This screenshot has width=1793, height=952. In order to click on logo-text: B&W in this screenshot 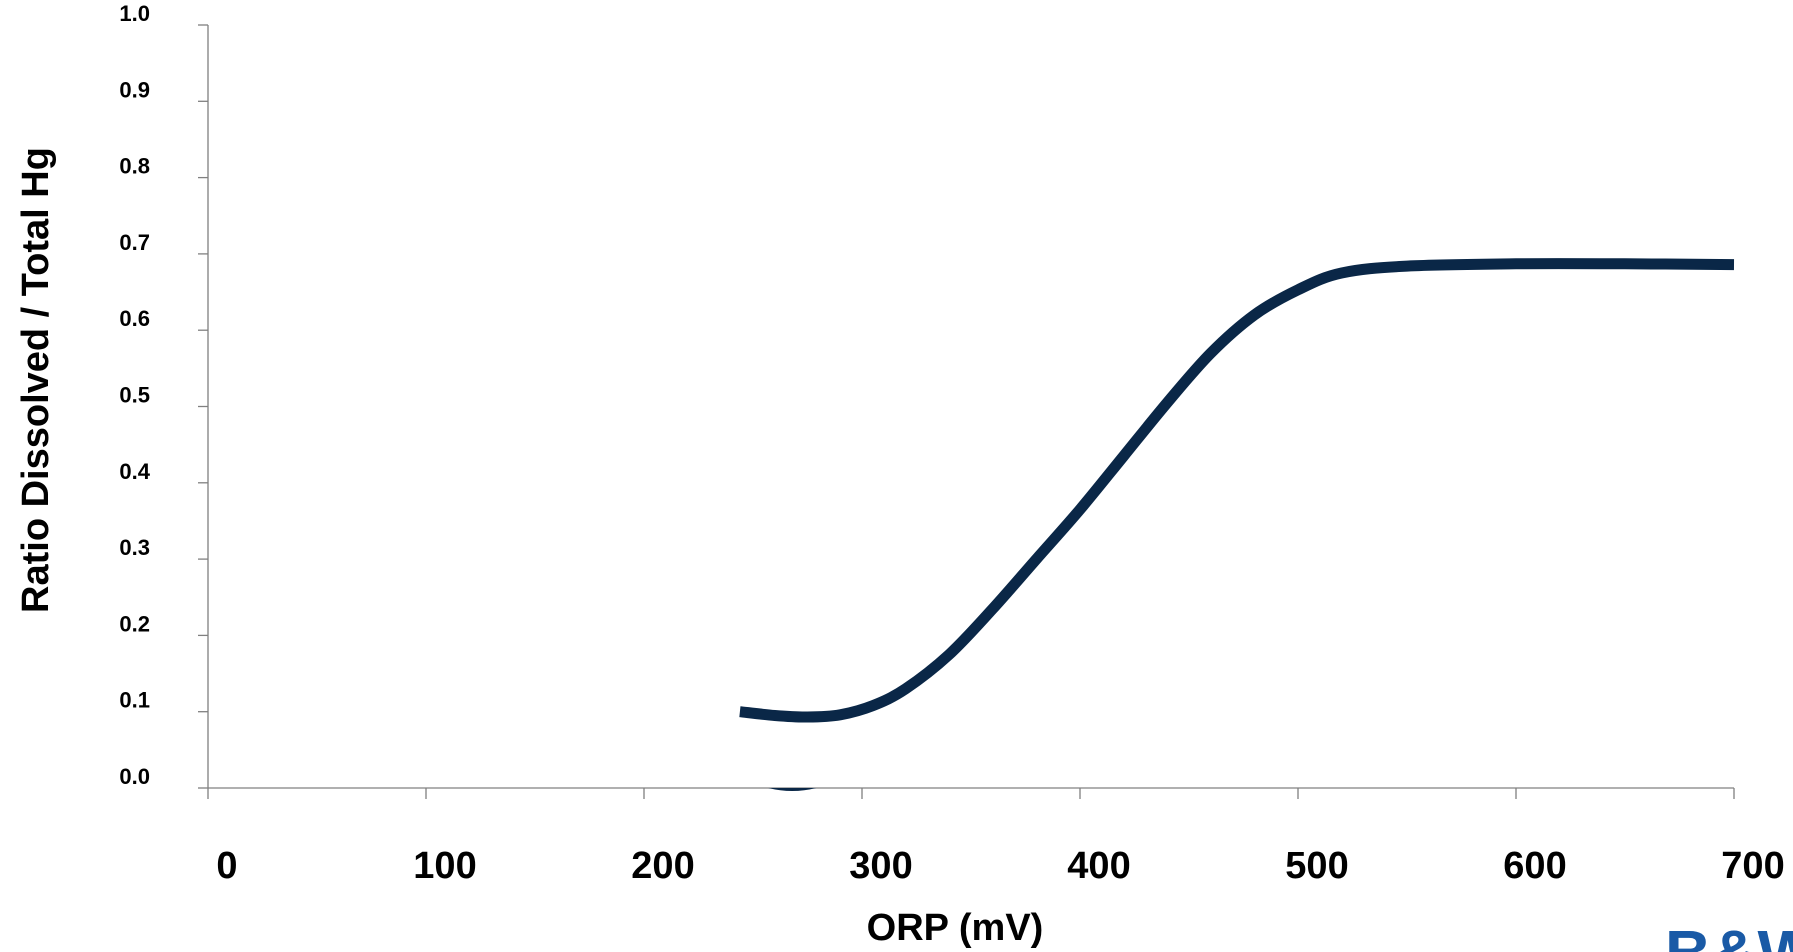, I will do `click(1729, 934)`.